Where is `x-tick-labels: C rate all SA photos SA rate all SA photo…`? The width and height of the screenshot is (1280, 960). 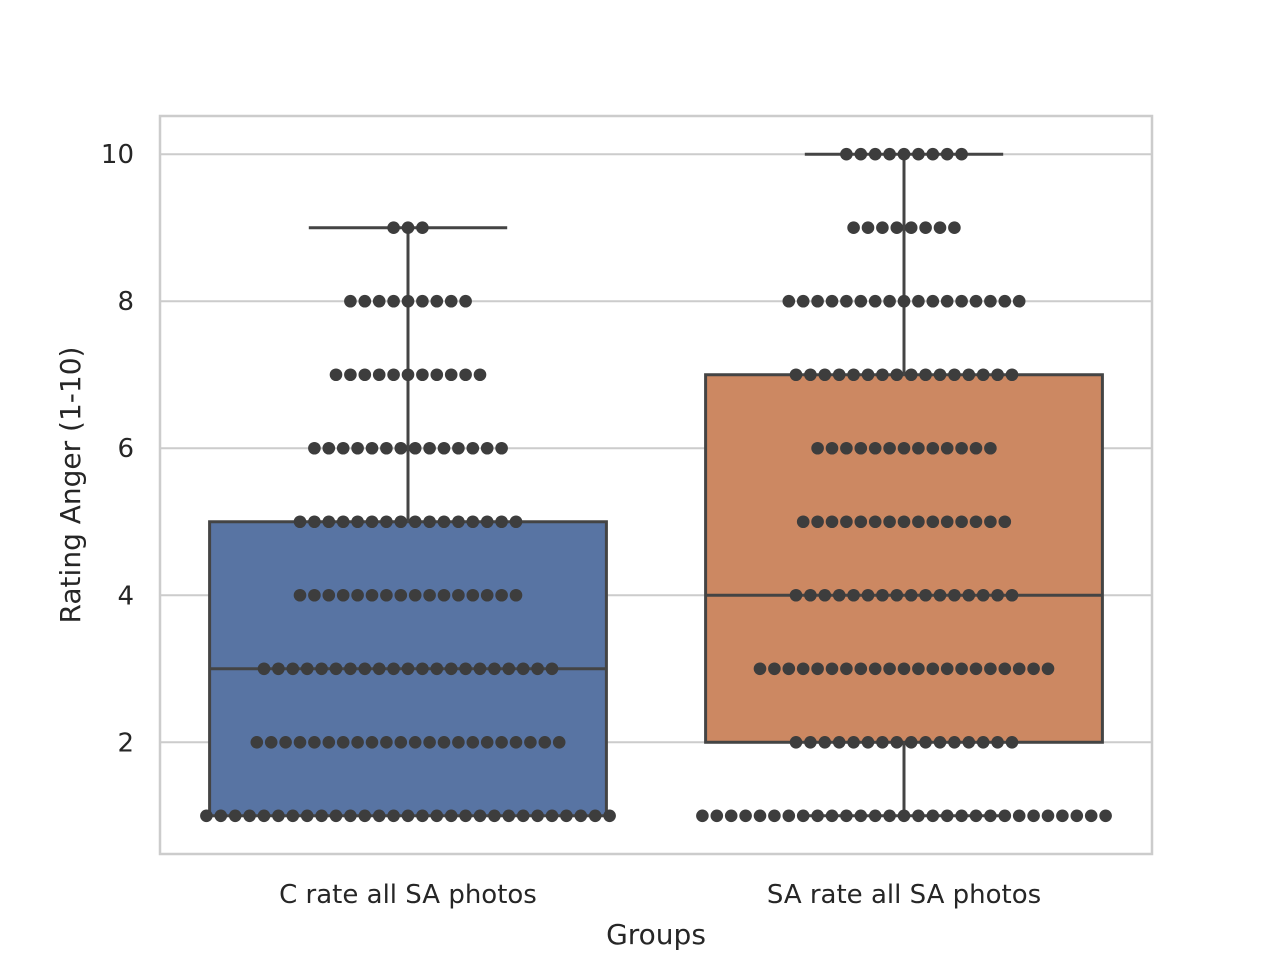 x-tick-labels: C rate all SA photos SA rate all SA photo… is located at coordinates (660, 895).